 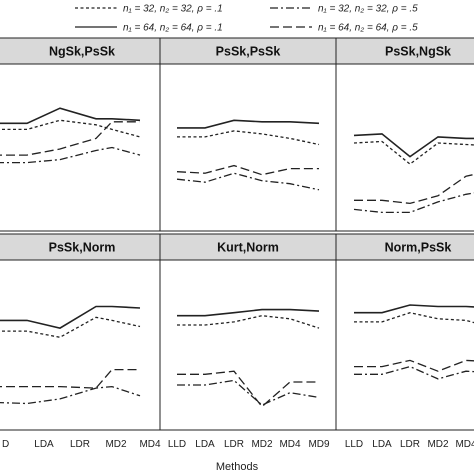 I want to click on x-tick-label: D, so click(x=5, y=444).